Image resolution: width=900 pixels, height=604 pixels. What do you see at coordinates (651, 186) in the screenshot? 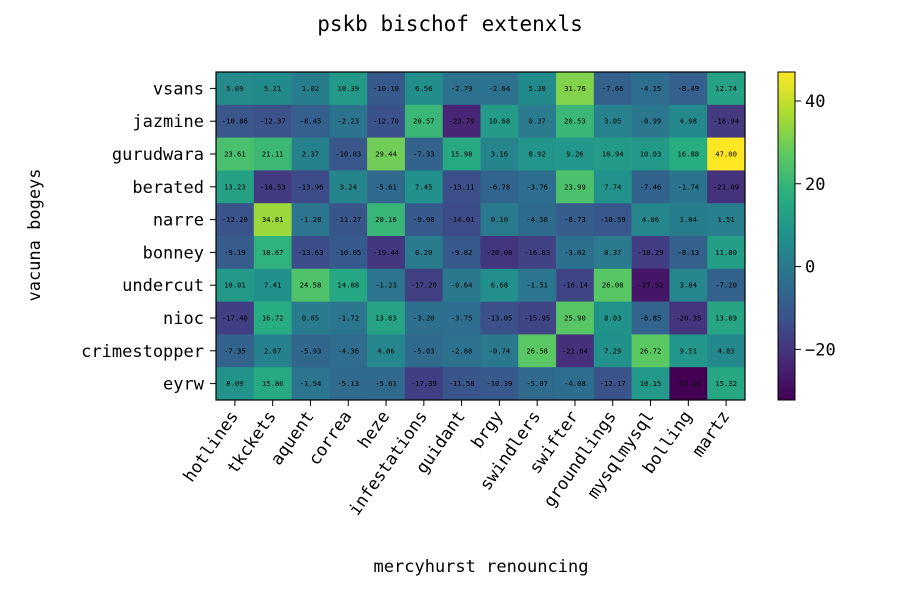
I see `cell-value-label: -7.46` at bounding box center [651, 186].